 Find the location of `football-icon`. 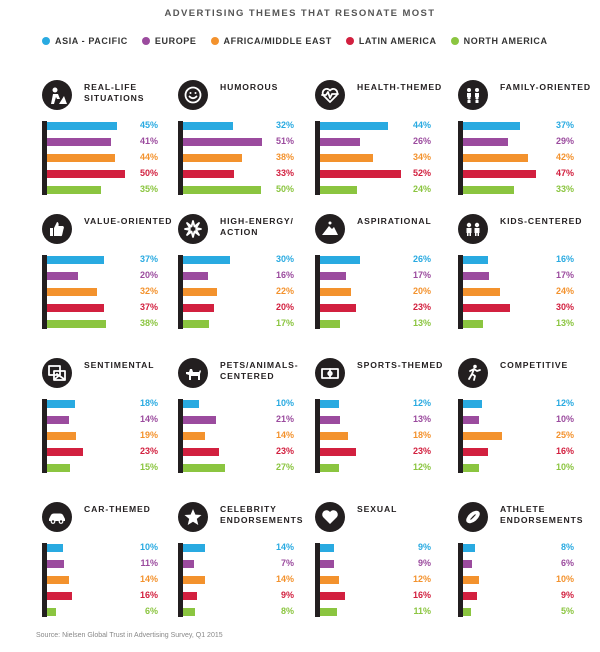

football-icon is located at coordinates (473, 517).